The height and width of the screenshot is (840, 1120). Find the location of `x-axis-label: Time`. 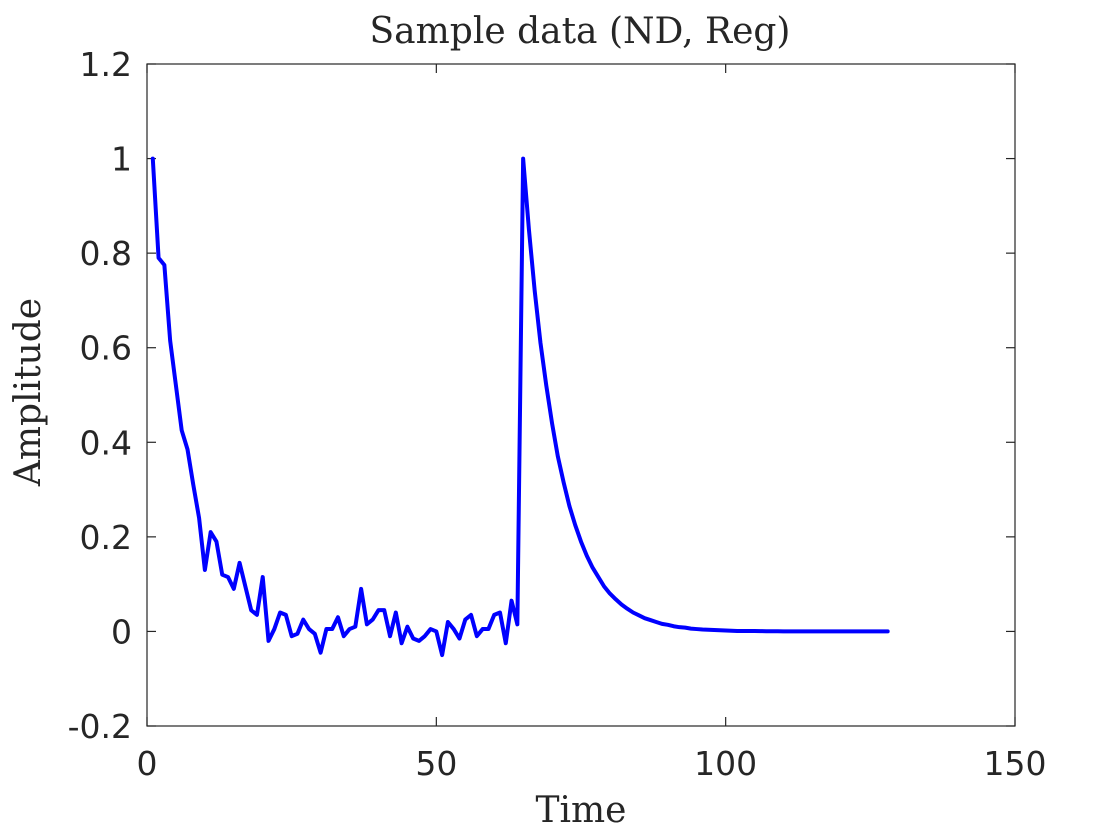

x-axis-label: Time is located at coordinates (581, 810).